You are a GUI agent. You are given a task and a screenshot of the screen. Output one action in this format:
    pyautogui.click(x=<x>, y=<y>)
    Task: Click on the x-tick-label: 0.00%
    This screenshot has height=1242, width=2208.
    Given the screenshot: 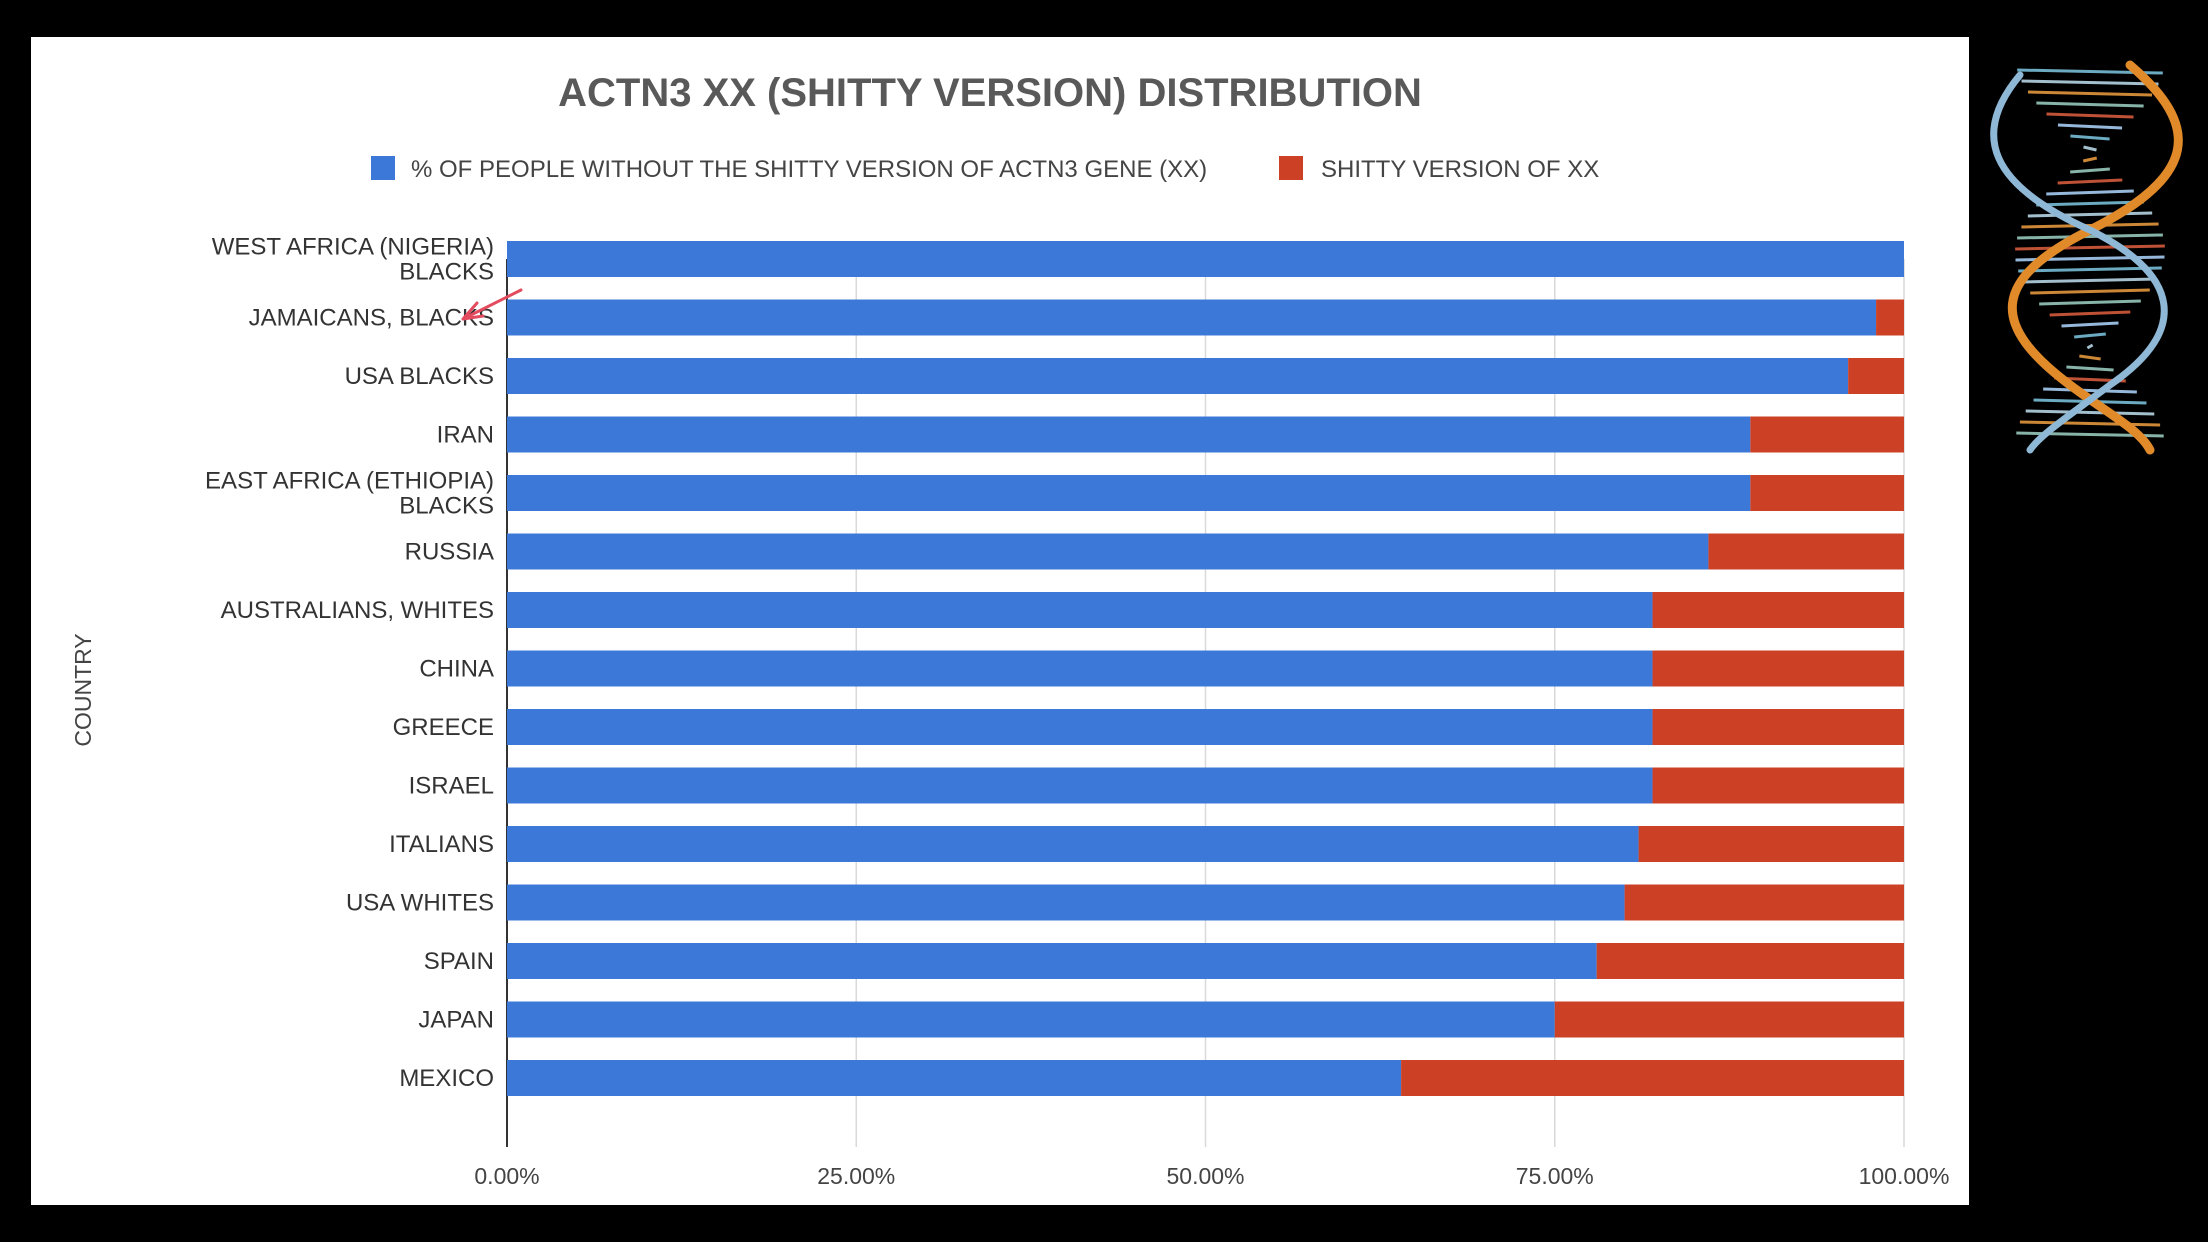 What is the action you would take?
    pyautogui.click(x=506, y=1176)
    